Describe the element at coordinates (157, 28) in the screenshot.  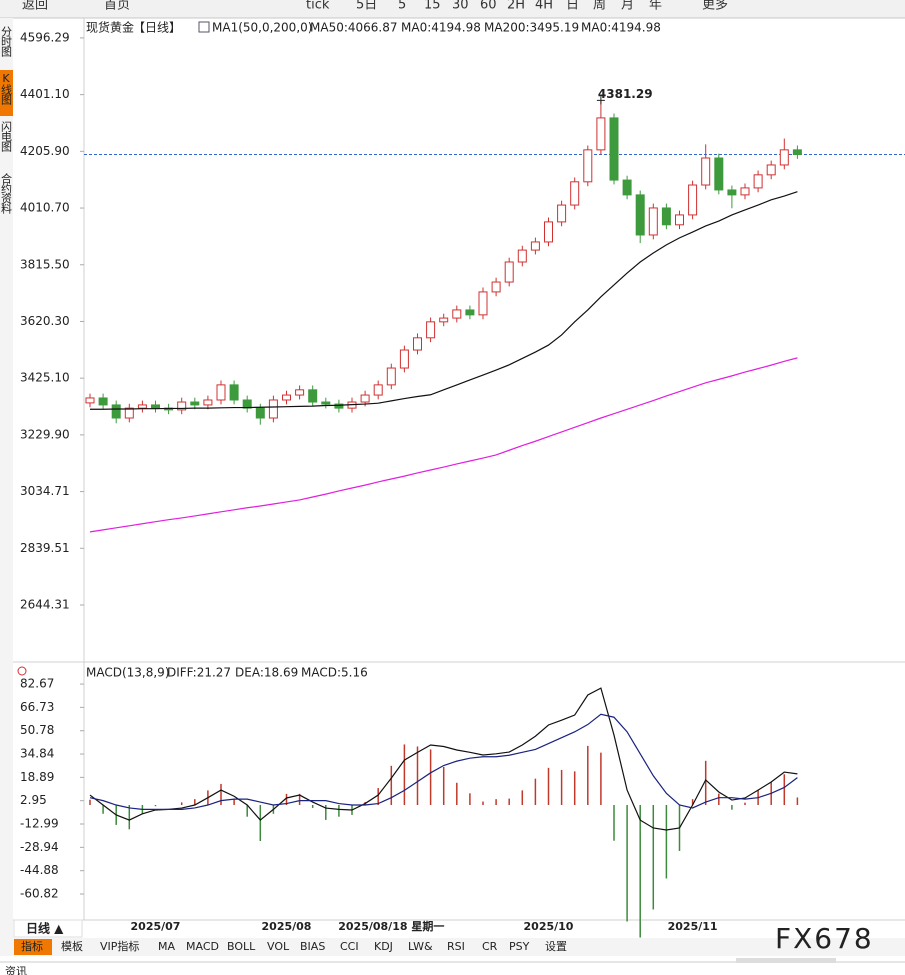
I see `chart-subtitle: 【日线】` at that location.